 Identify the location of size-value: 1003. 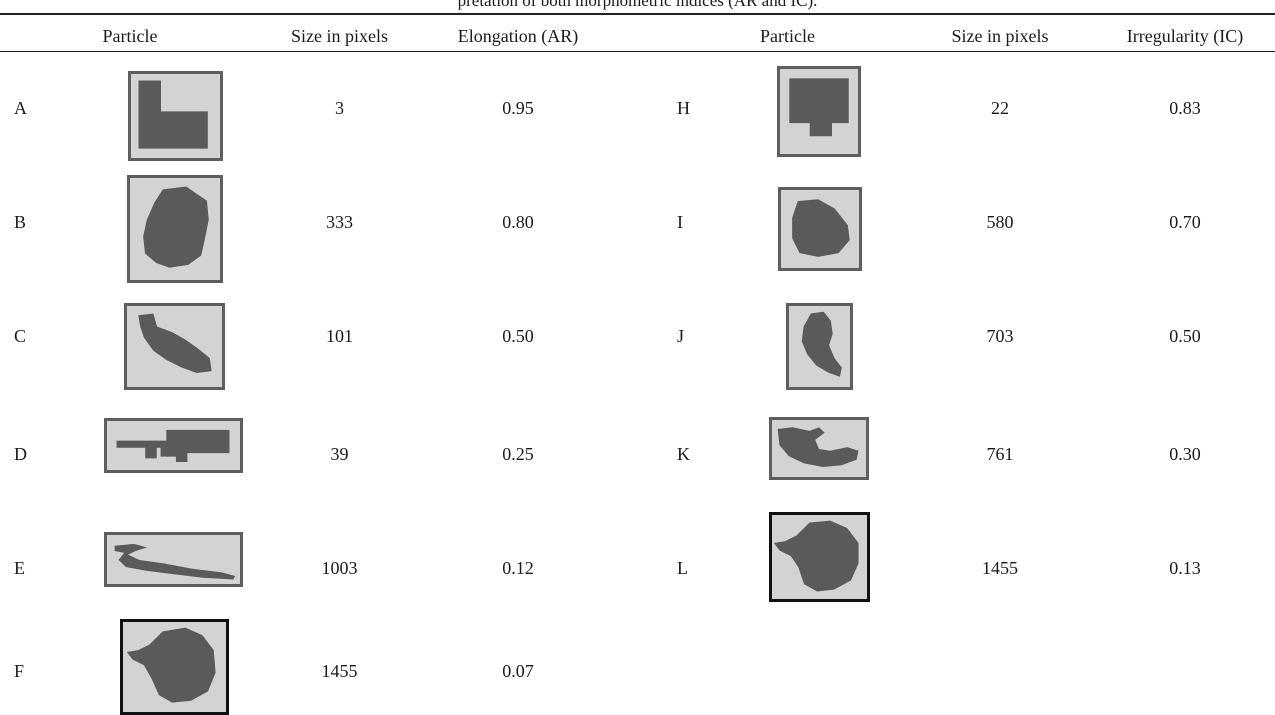
(339, 568).